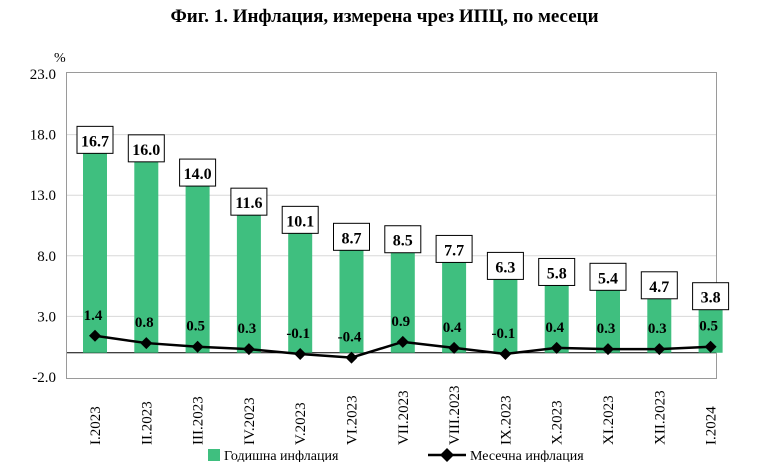 This screenshot has width=769, height=462. Describe the element at coordinates (46, 257) in the screenshot. I see `y-tick-label: 8.0` at that location.